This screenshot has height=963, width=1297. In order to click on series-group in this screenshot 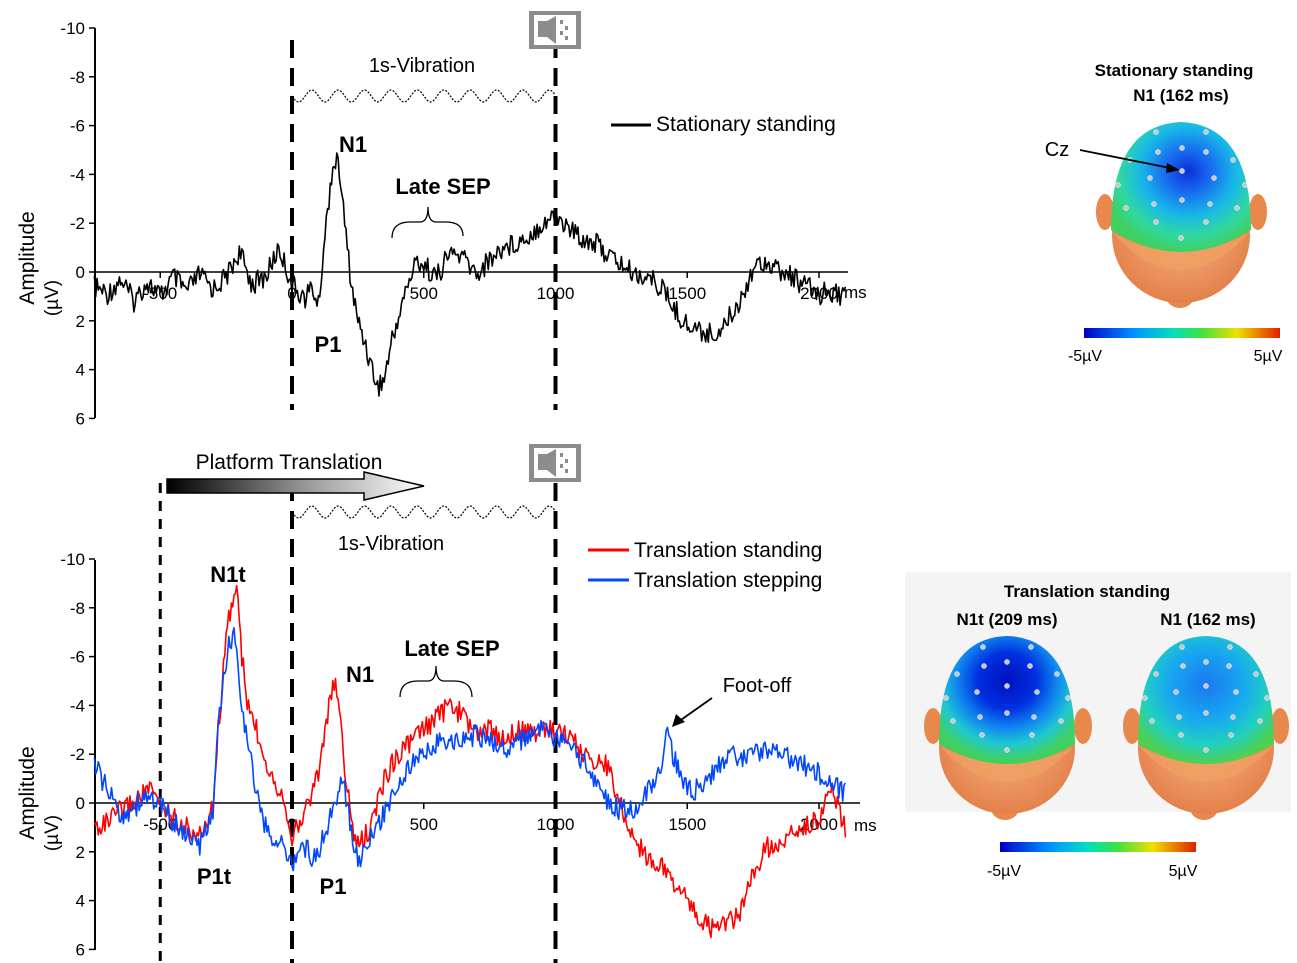, I will do `click(470, 274)`.